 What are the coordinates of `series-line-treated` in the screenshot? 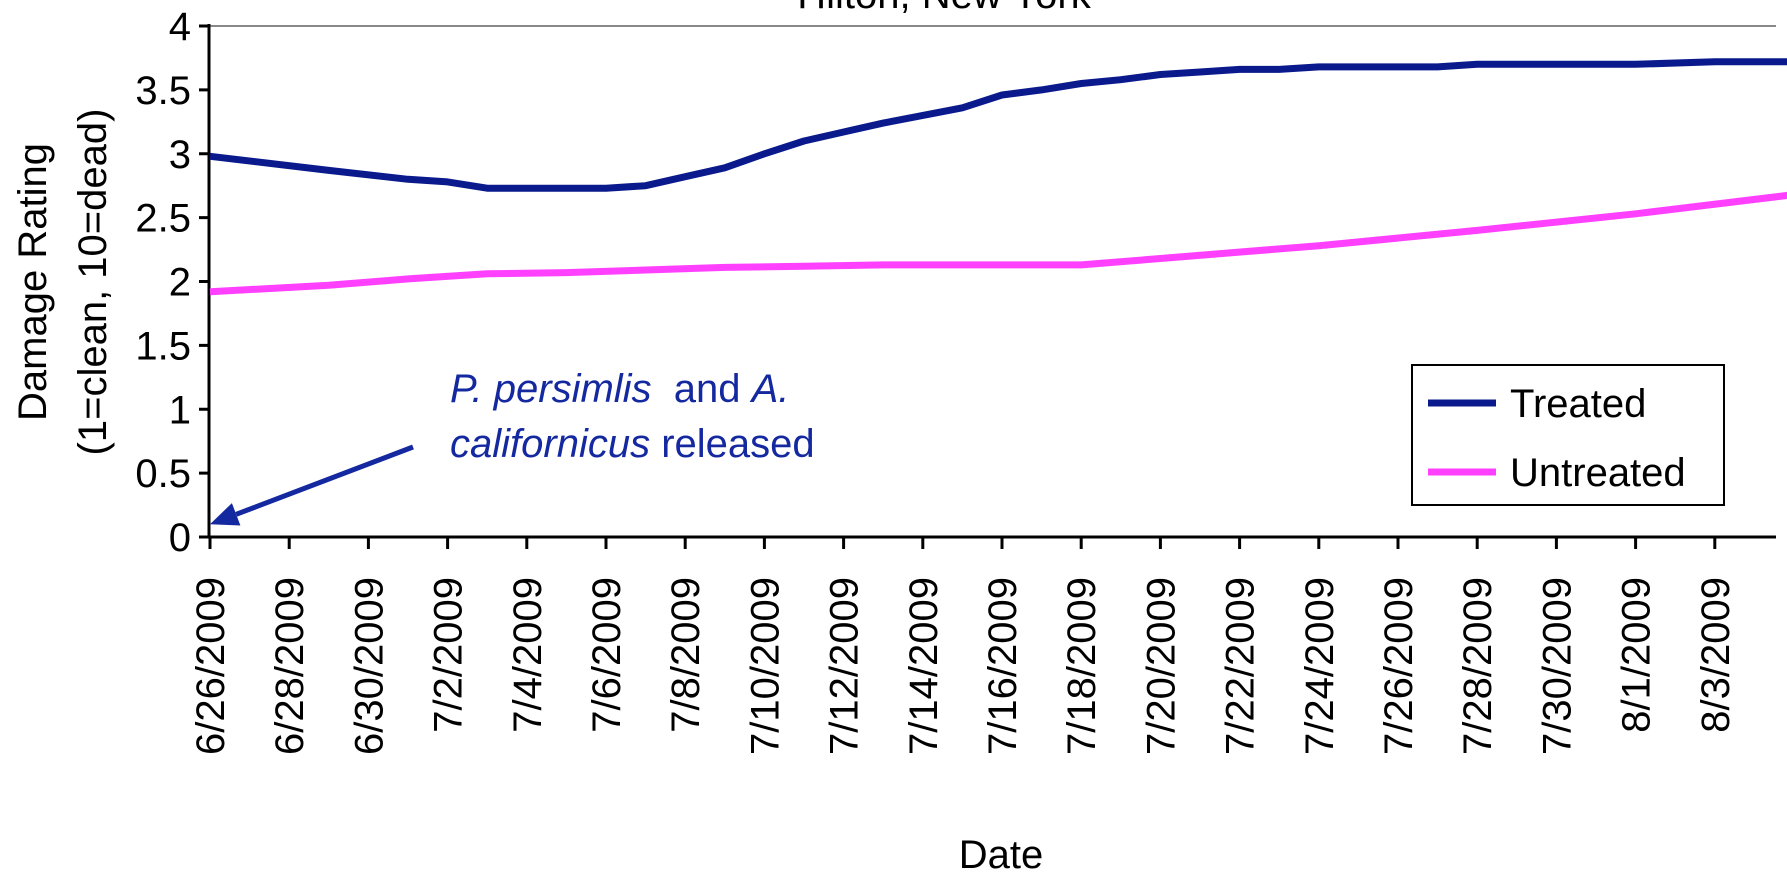 It's located at (998, 125).